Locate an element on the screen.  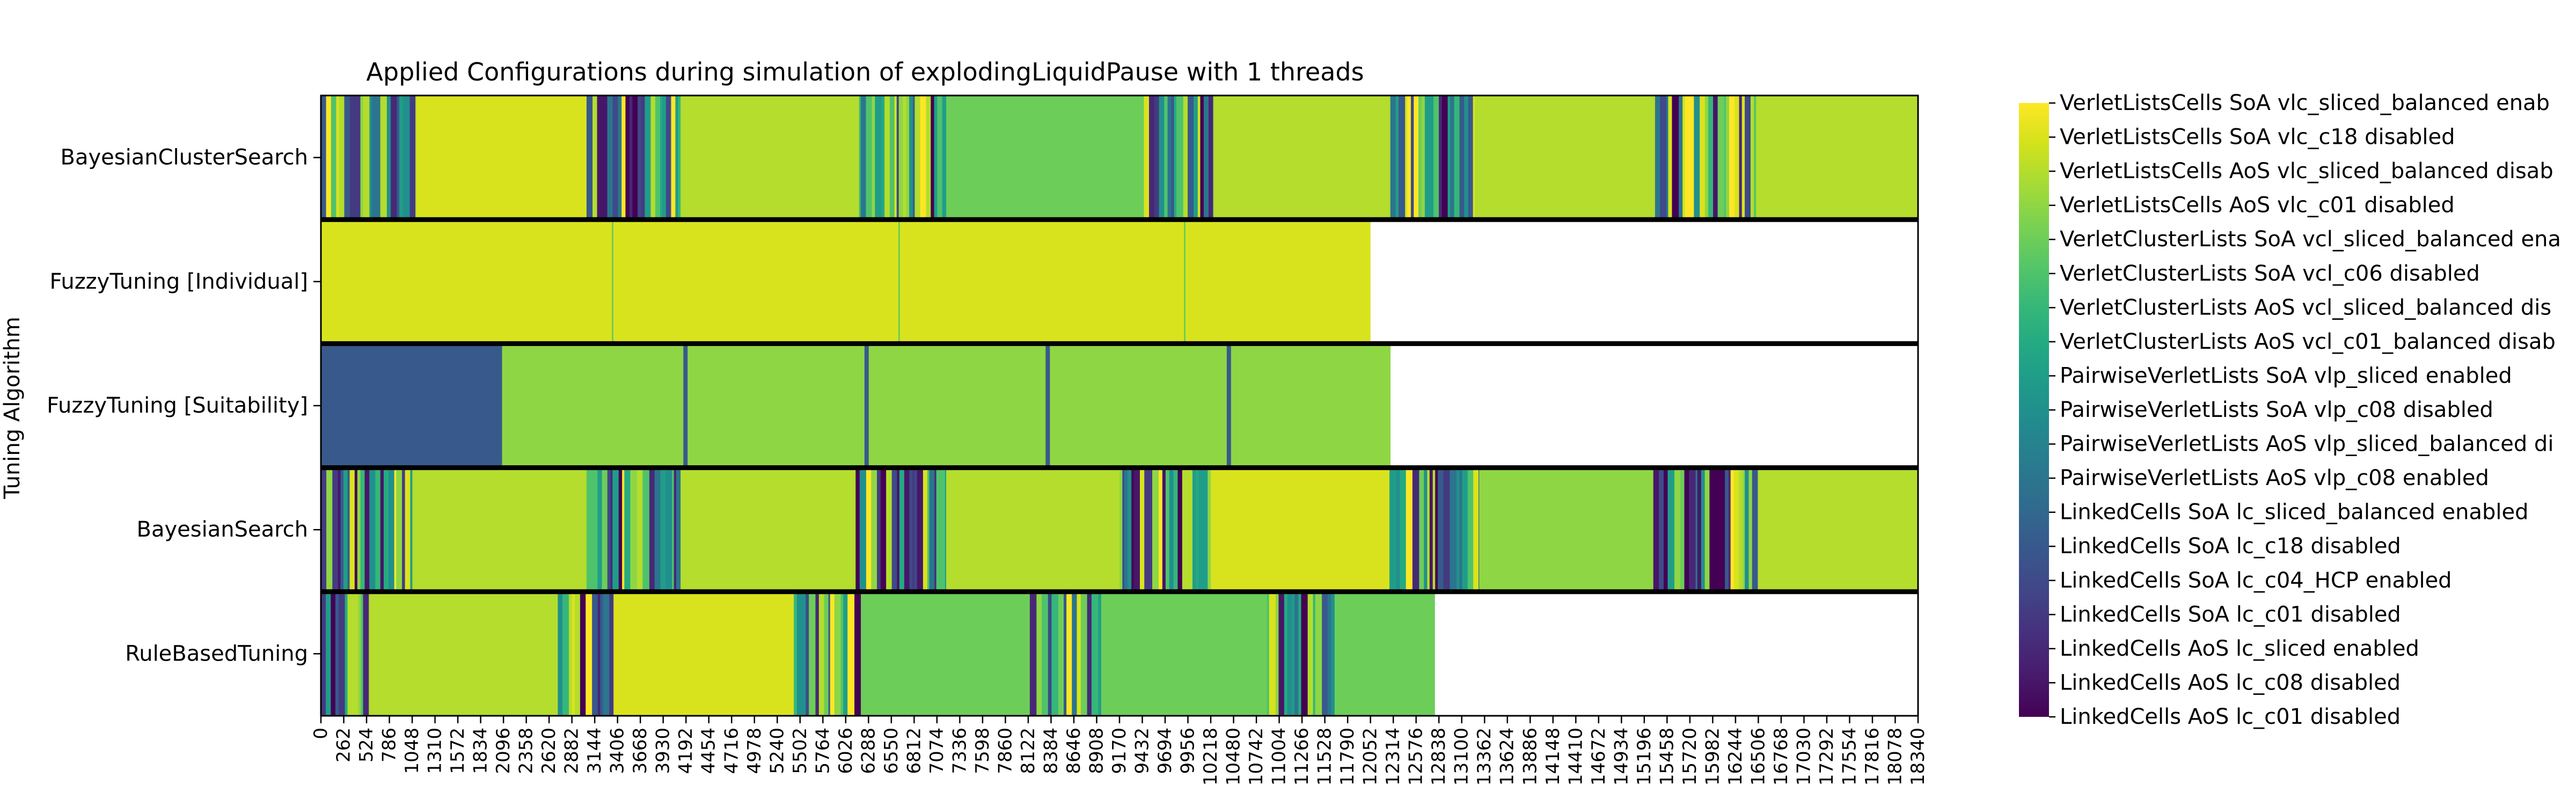
colorbar-gradient is located at coordinates (2034, 410).